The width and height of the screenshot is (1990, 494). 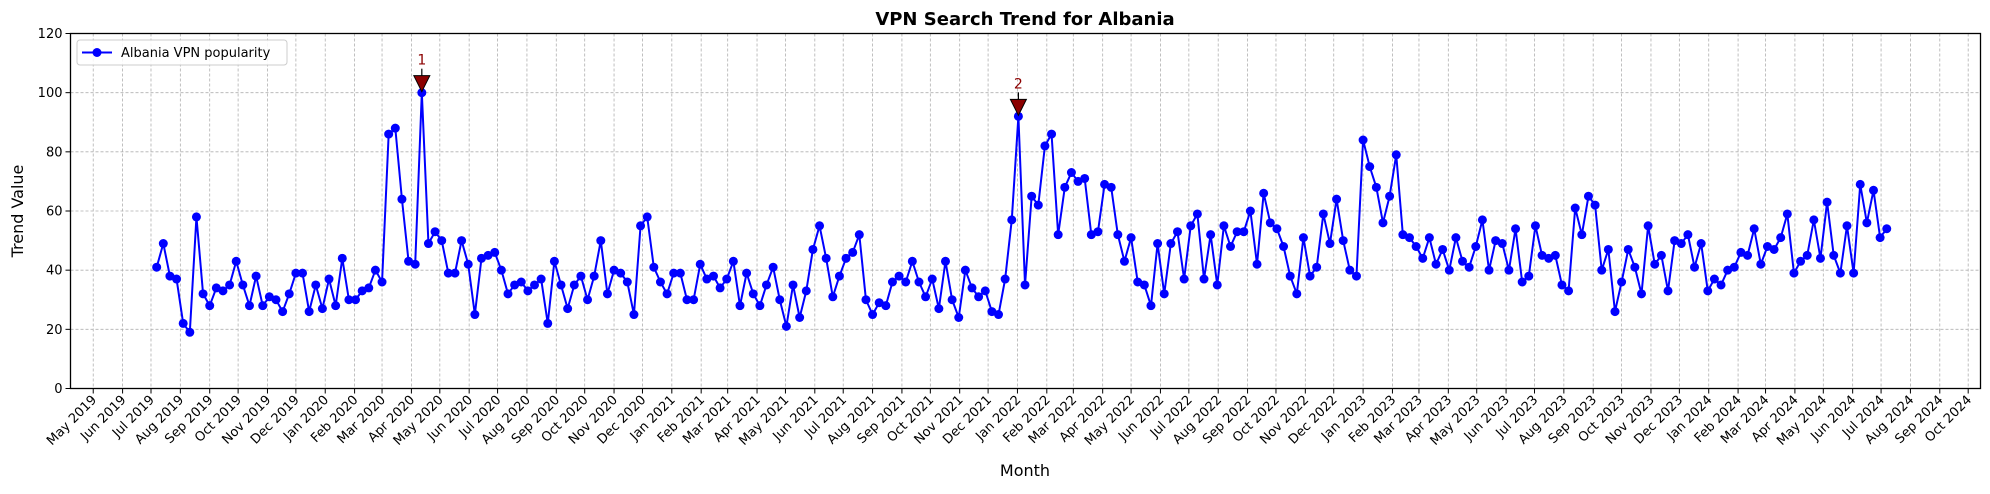 I want to click on legend-box, so click(x=182, y=52).